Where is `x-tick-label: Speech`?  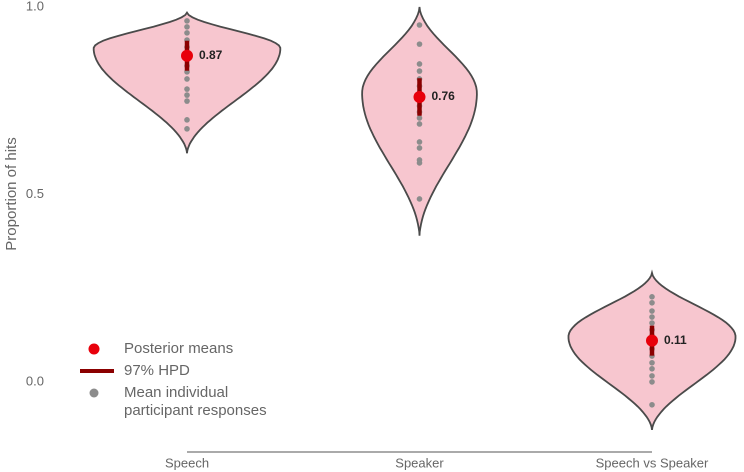
x-tick-label: Speech is located at coordinates (187, 462).